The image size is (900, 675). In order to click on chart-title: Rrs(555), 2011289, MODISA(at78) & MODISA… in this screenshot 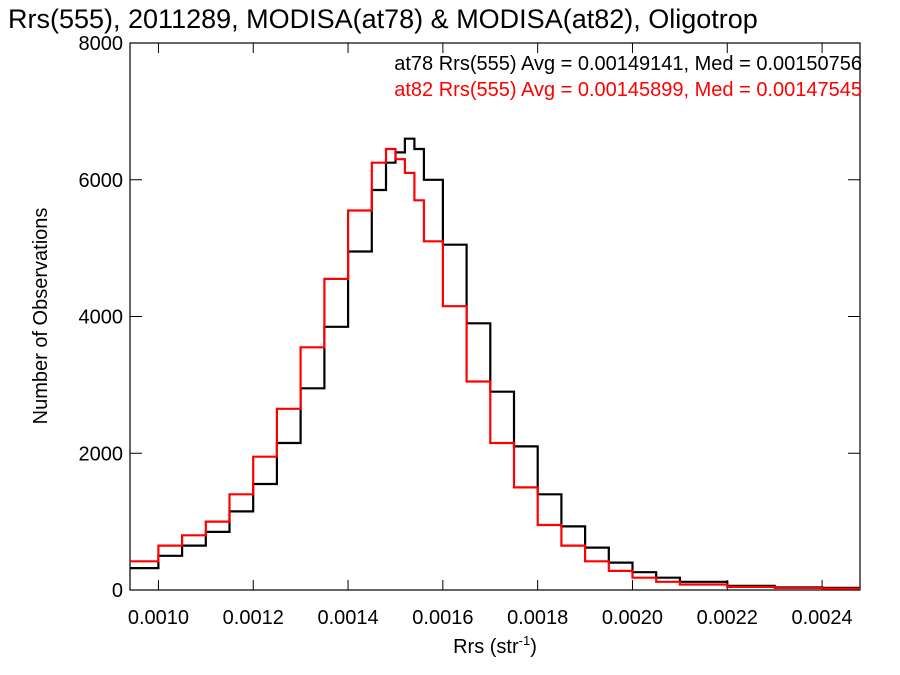, I will do `click(383, 19)`.